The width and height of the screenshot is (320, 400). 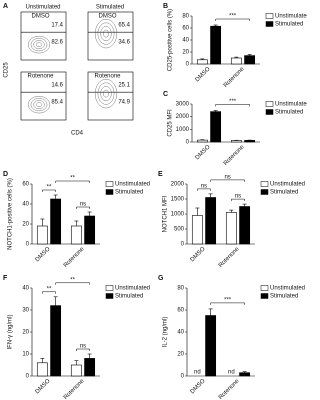 What do you see at coordinates (5, 6) in the screenshot?
I see `panel-label: A` at bounding box center [5, 6].